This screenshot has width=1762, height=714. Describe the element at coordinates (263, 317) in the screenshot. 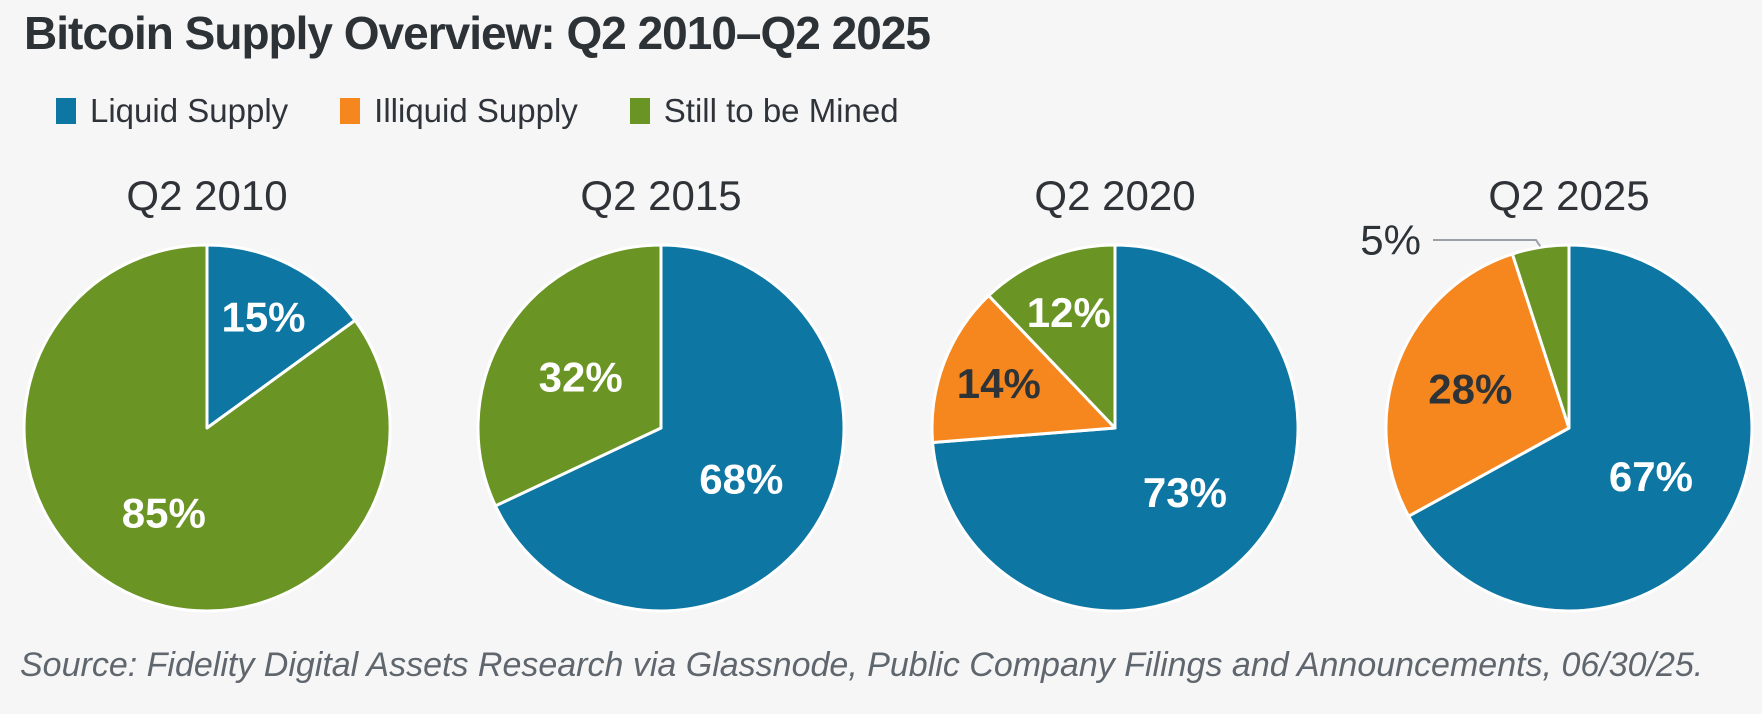

I see `slice-label-liquid-supply: 15%` at that location.